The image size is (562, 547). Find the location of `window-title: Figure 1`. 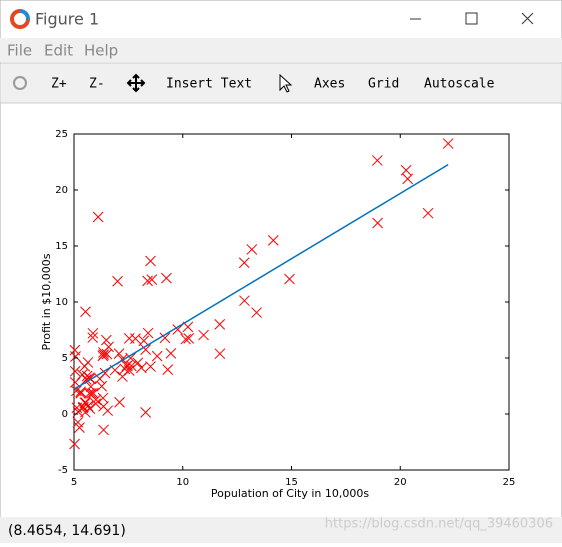

window-title: Figure 1 is located at coordinates (67, 19).